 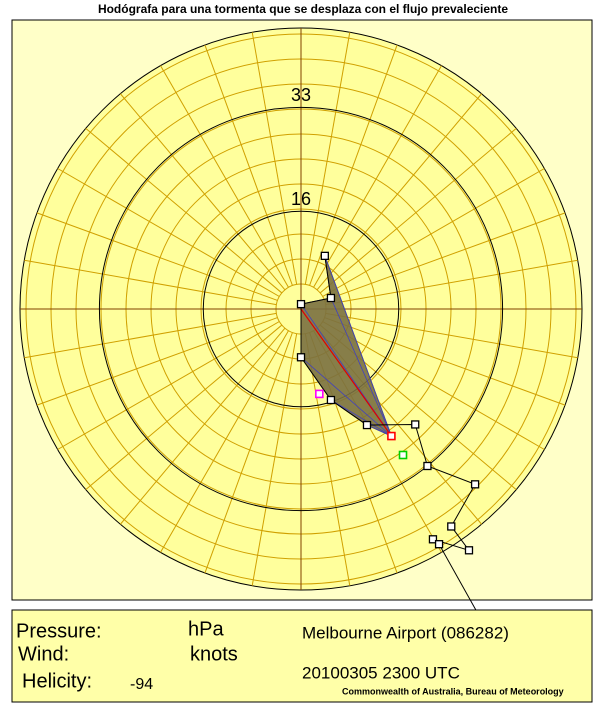 What do you see at coordinates (43, 654) in the screenshot?
I see `wind-label: Wind:` at bounding box center [43, 654].